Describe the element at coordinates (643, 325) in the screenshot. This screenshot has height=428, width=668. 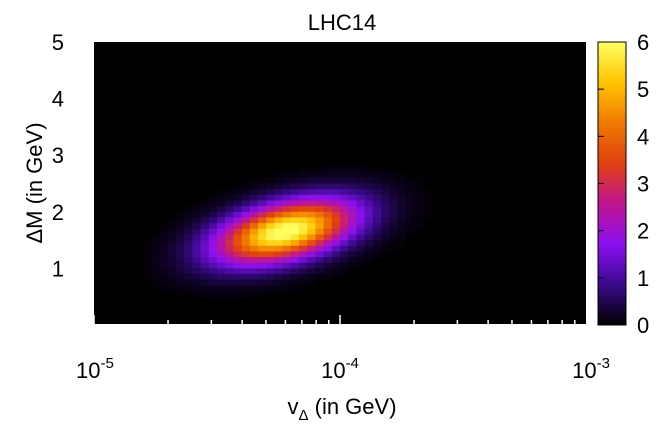
I see `colorbar-tick-label: 0` at that location.